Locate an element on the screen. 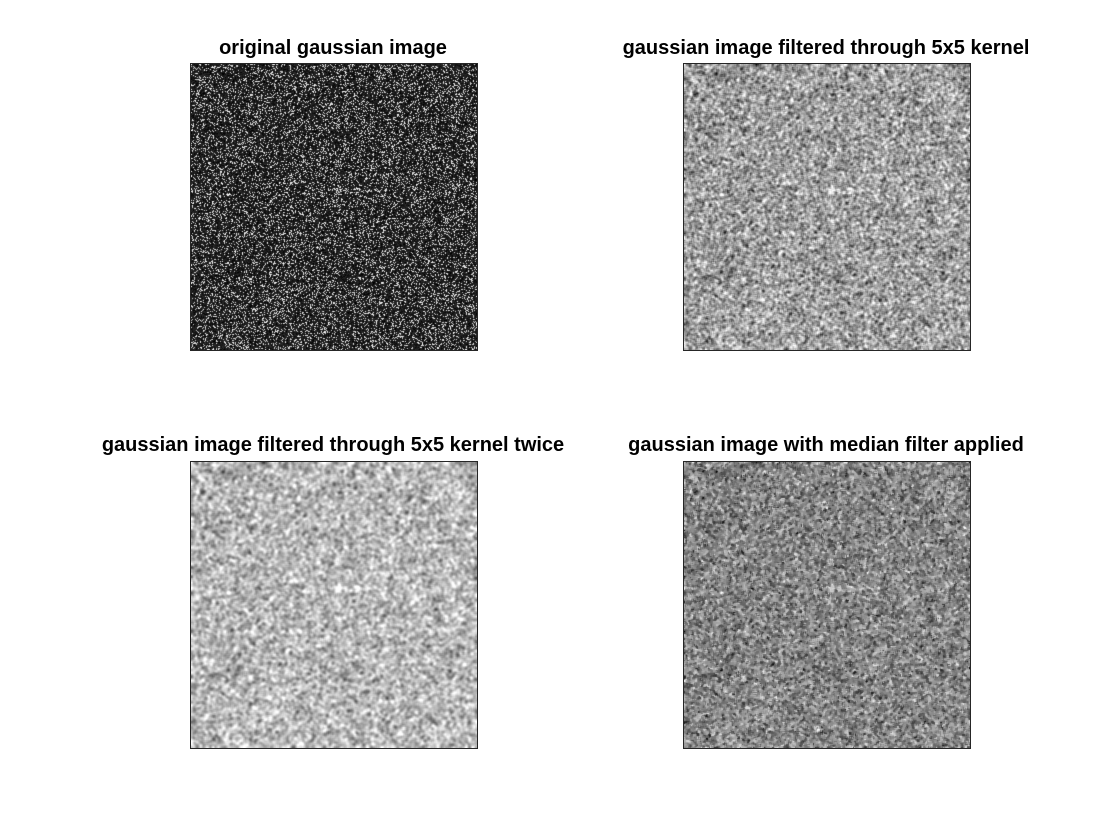  noise-image-original is located at coordinates (334, 207).